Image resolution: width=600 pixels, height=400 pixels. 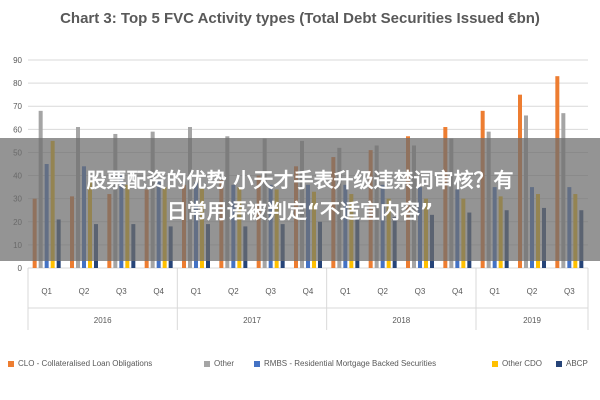 I want to click on y-tick-label: 0, so click(x=20, y=268).